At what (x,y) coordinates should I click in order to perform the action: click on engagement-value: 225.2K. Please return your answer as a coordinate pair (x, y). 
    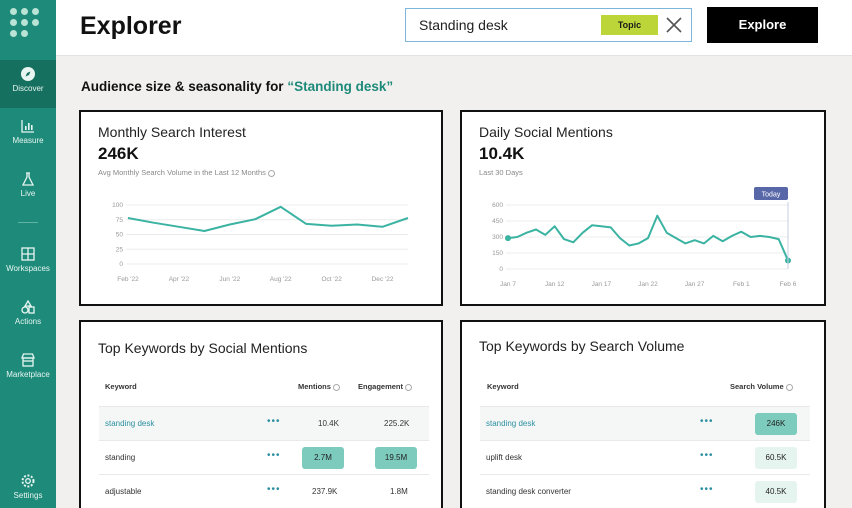
    Looking at the image, I should click on (397, 423).